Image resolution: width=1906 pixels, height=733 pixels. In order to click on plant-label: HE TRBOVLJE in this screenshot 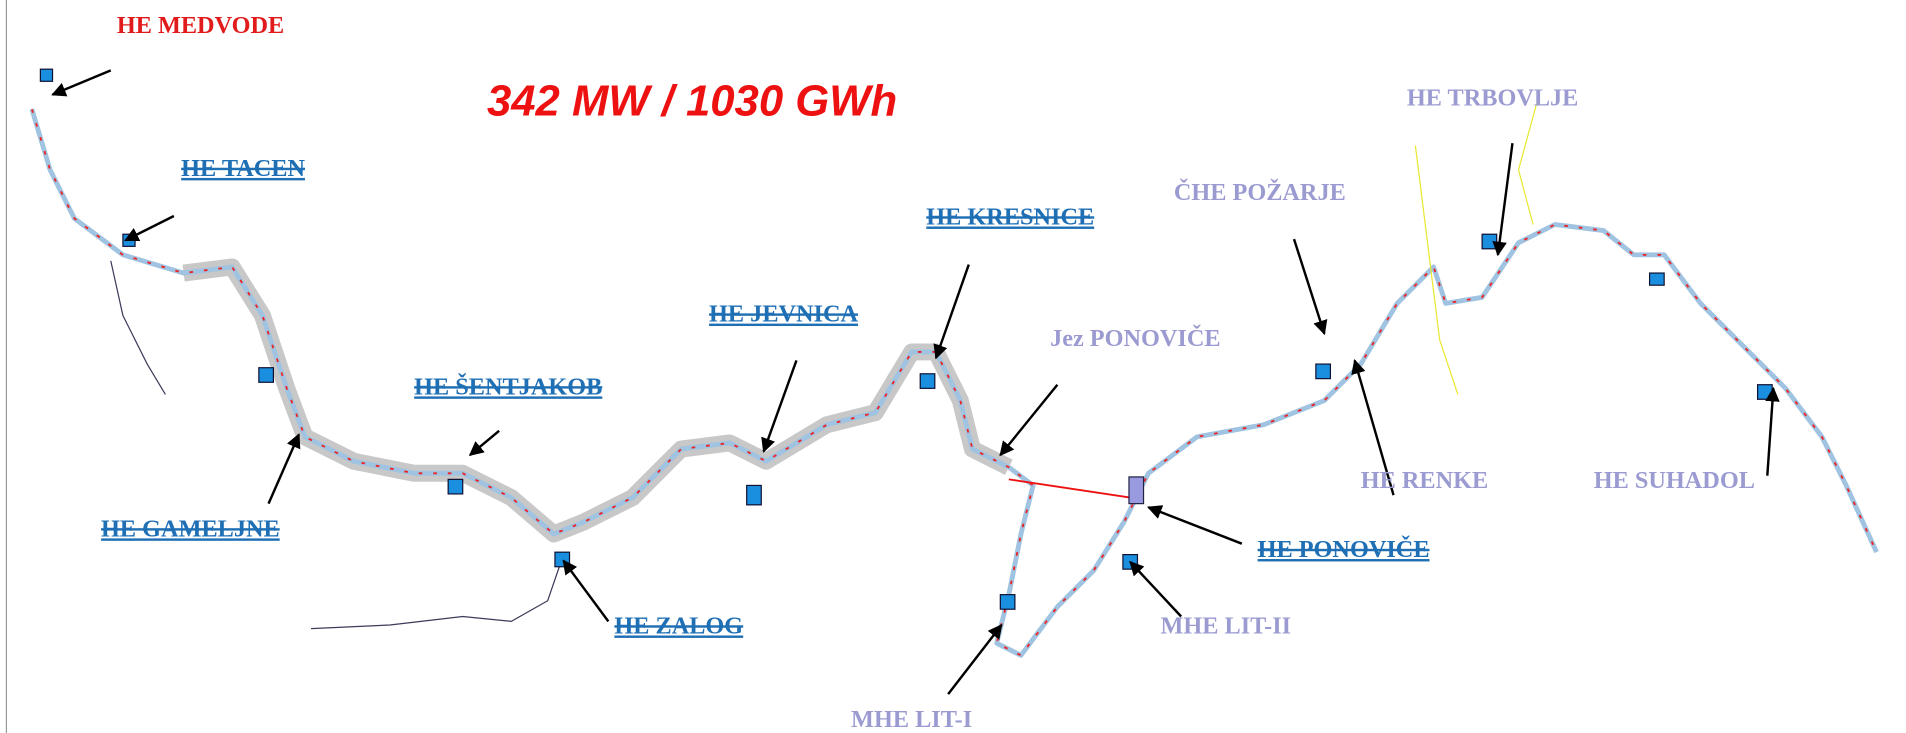, I will do `click(1492, 98)`.